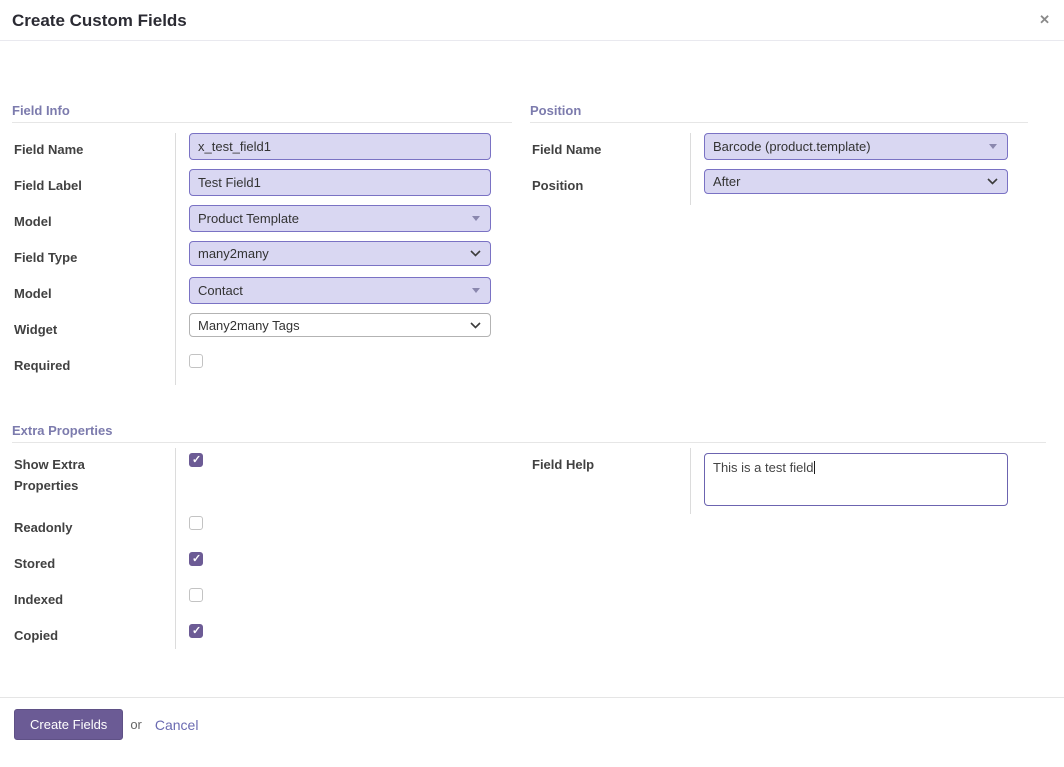  What do you see at coordinates (262, 601) in the screenshot?
I see `indexed-row: Indexed` at bounding box center [262, 601].